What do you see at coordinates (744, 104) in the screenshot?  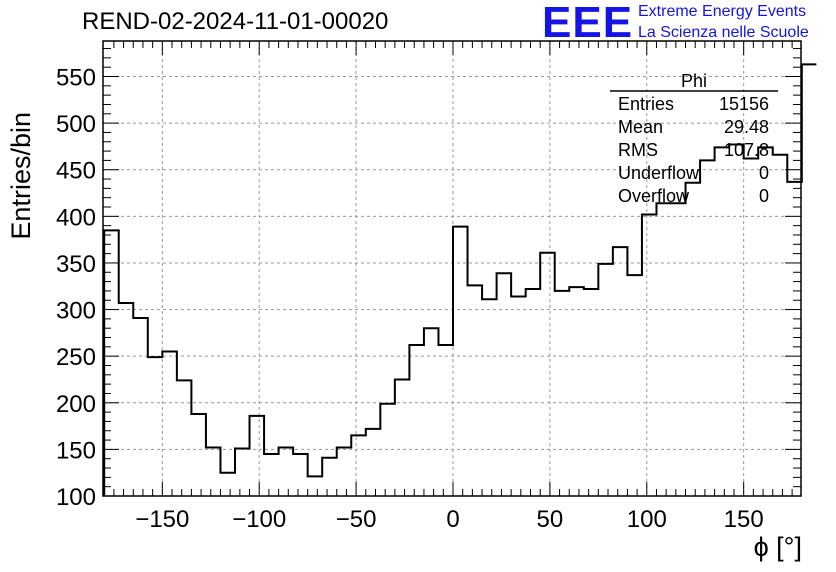 I see `stats-row-value: 15156` at bounding box center [744, 104].